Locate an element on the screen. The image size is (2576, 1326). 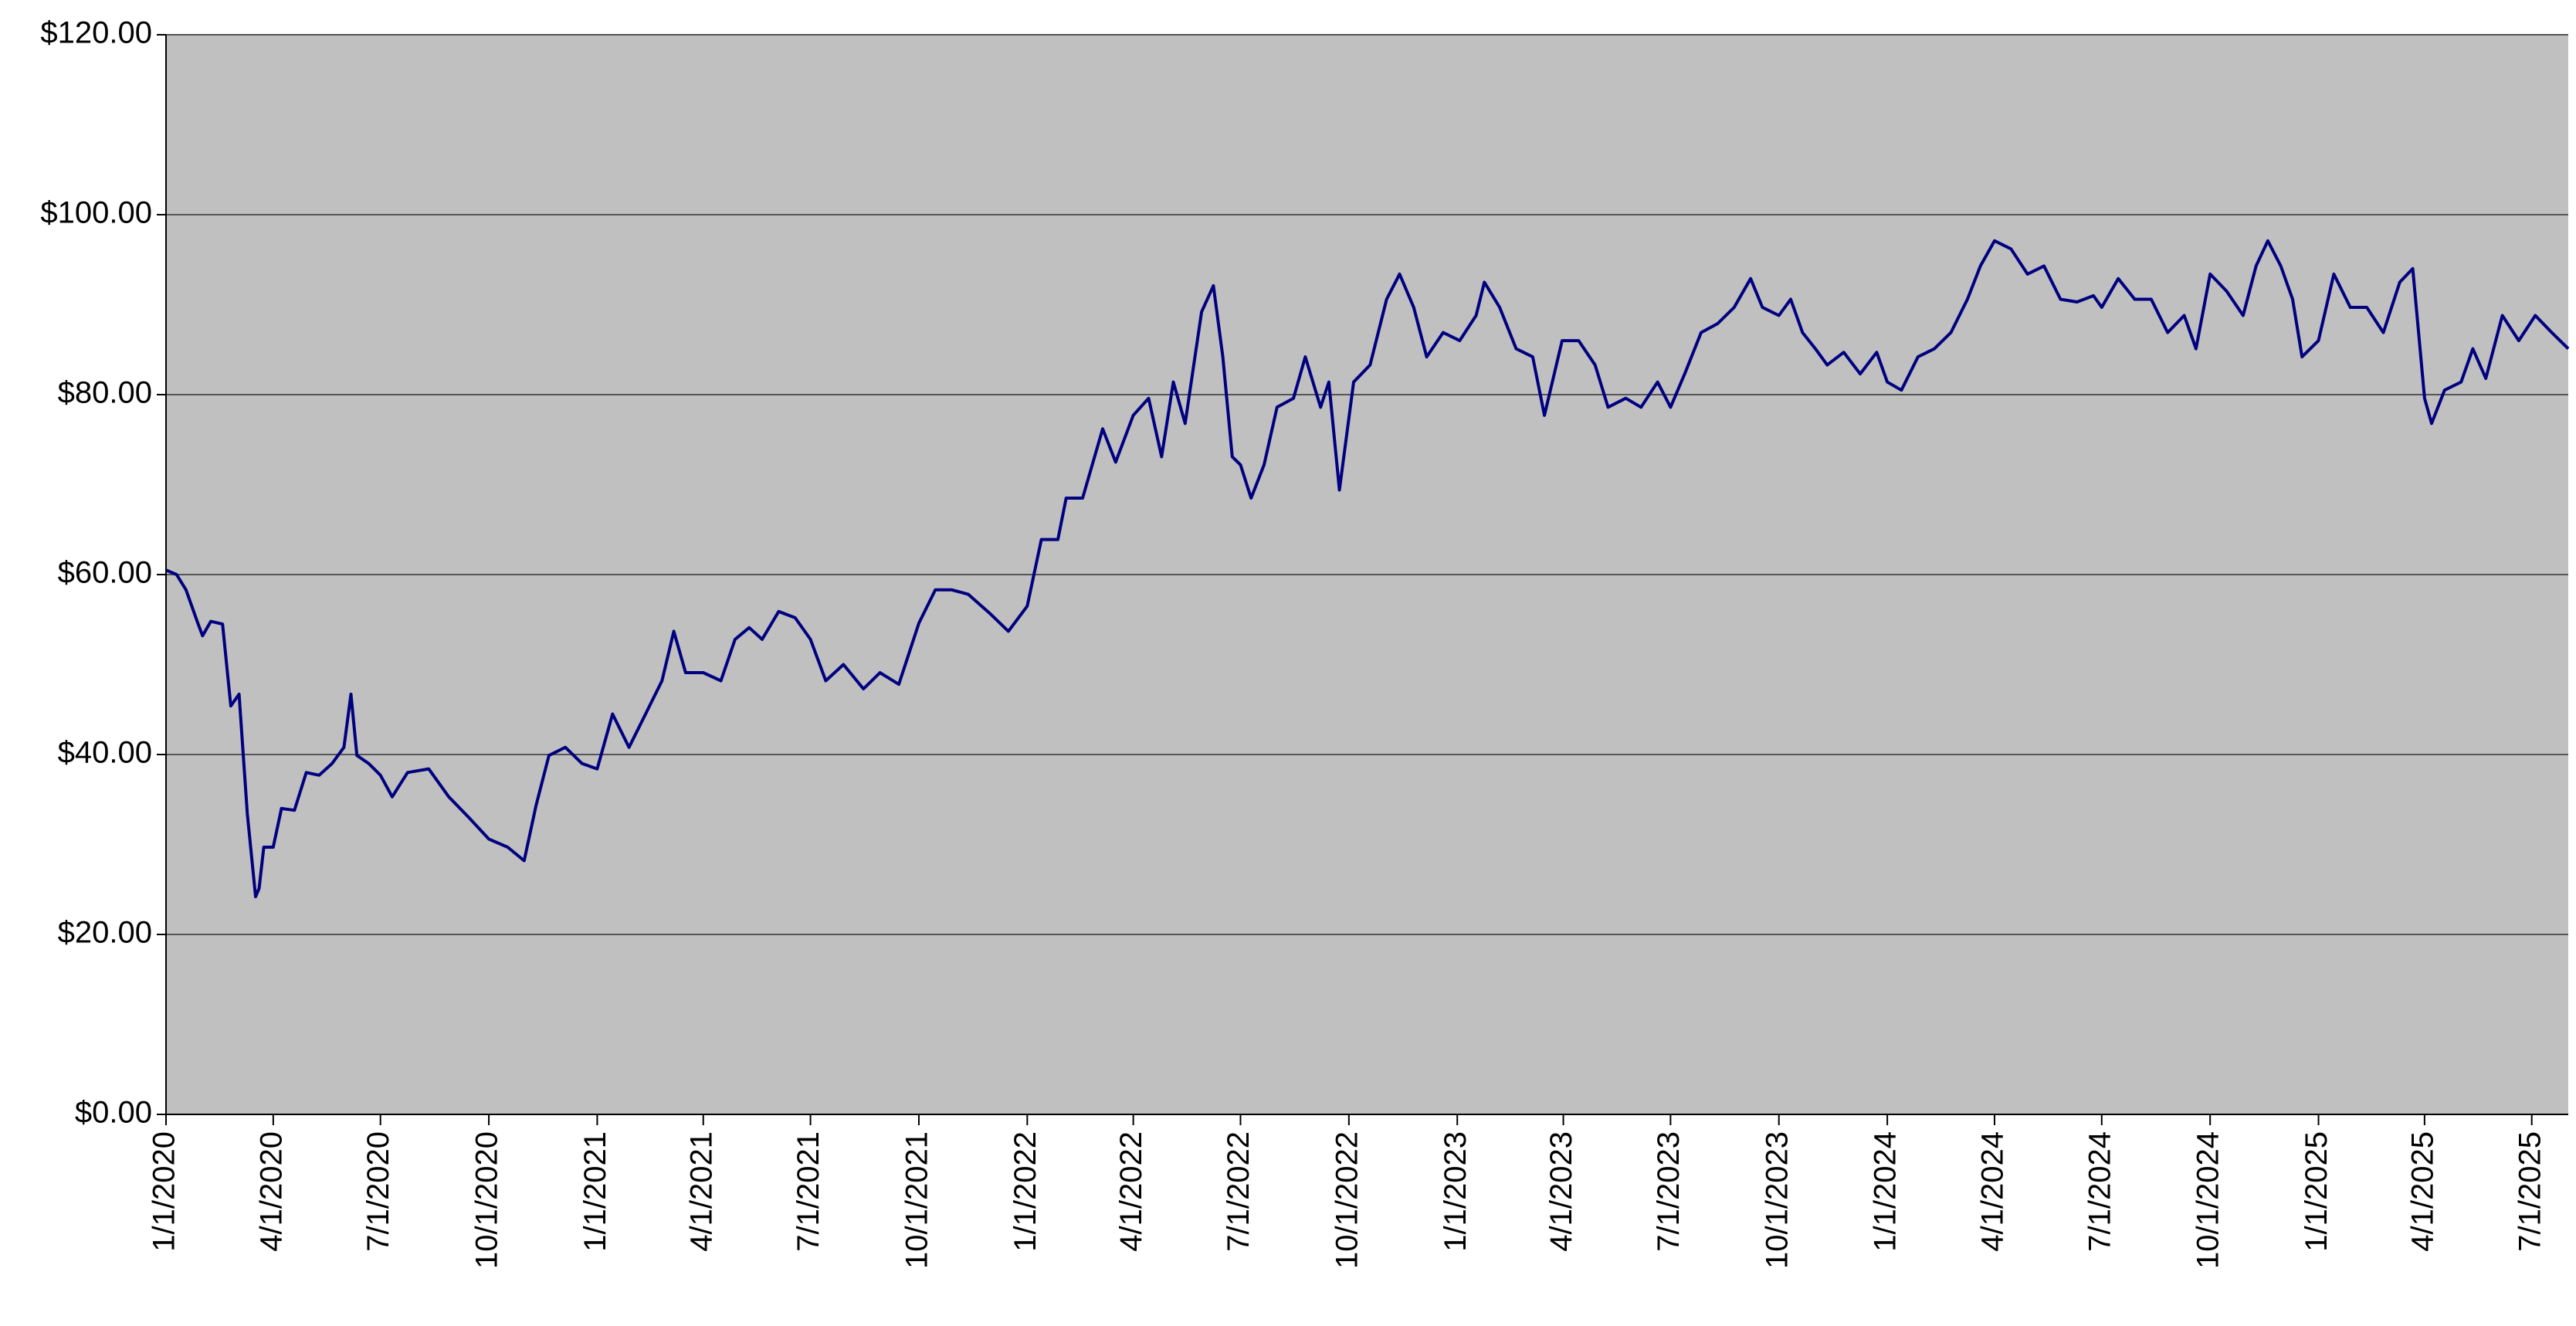
x-tick-label: 10/1/2020 is located at coordinates (487, 1200).